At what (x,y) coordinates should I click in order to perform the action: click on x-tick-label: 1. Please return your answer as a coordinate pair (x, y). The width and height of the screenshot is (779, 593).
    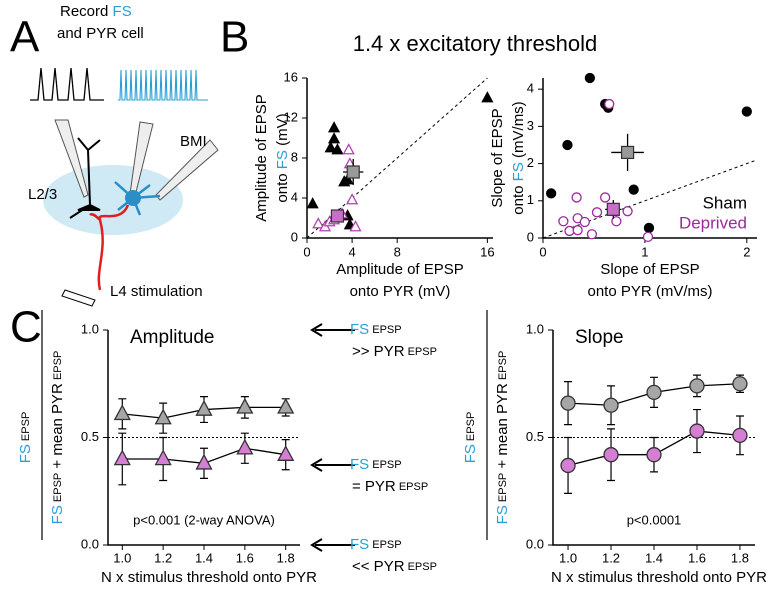
    Looking at the image, I should click on (644, 251).